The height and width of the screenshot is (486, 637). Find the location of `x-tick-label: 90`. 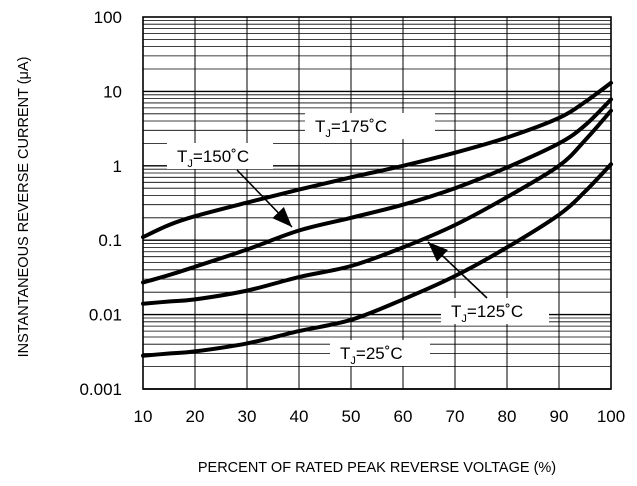

x-tick-label: 90 is located at coordinates (559, 416).